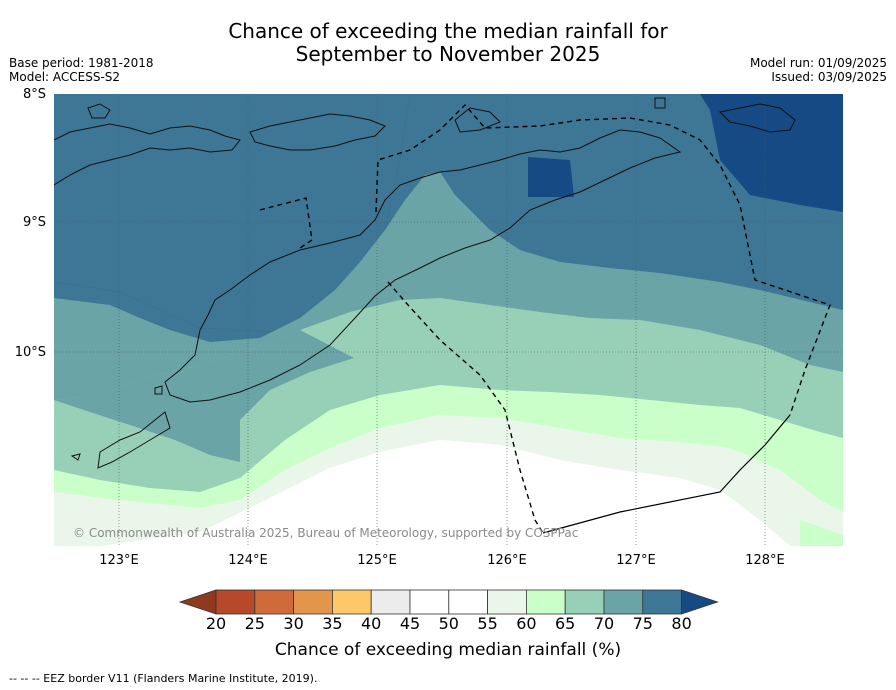 This screenshot has height=690, width=896. I want to click on lat-label-8s: 8°S, so click(34, 94).